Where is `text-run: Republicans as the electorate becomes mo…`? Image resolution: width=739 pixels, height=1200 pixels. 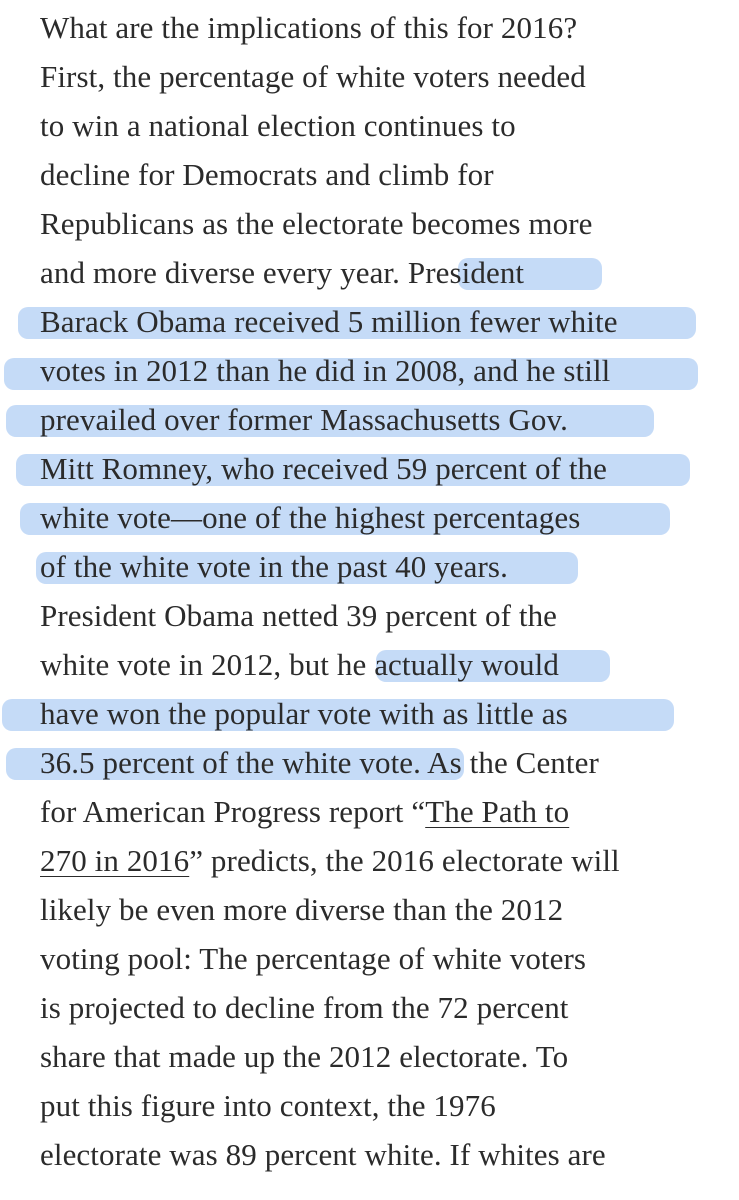 text-run: Republicans as the electorate becomes mo… is located at coordinates (316, 223).